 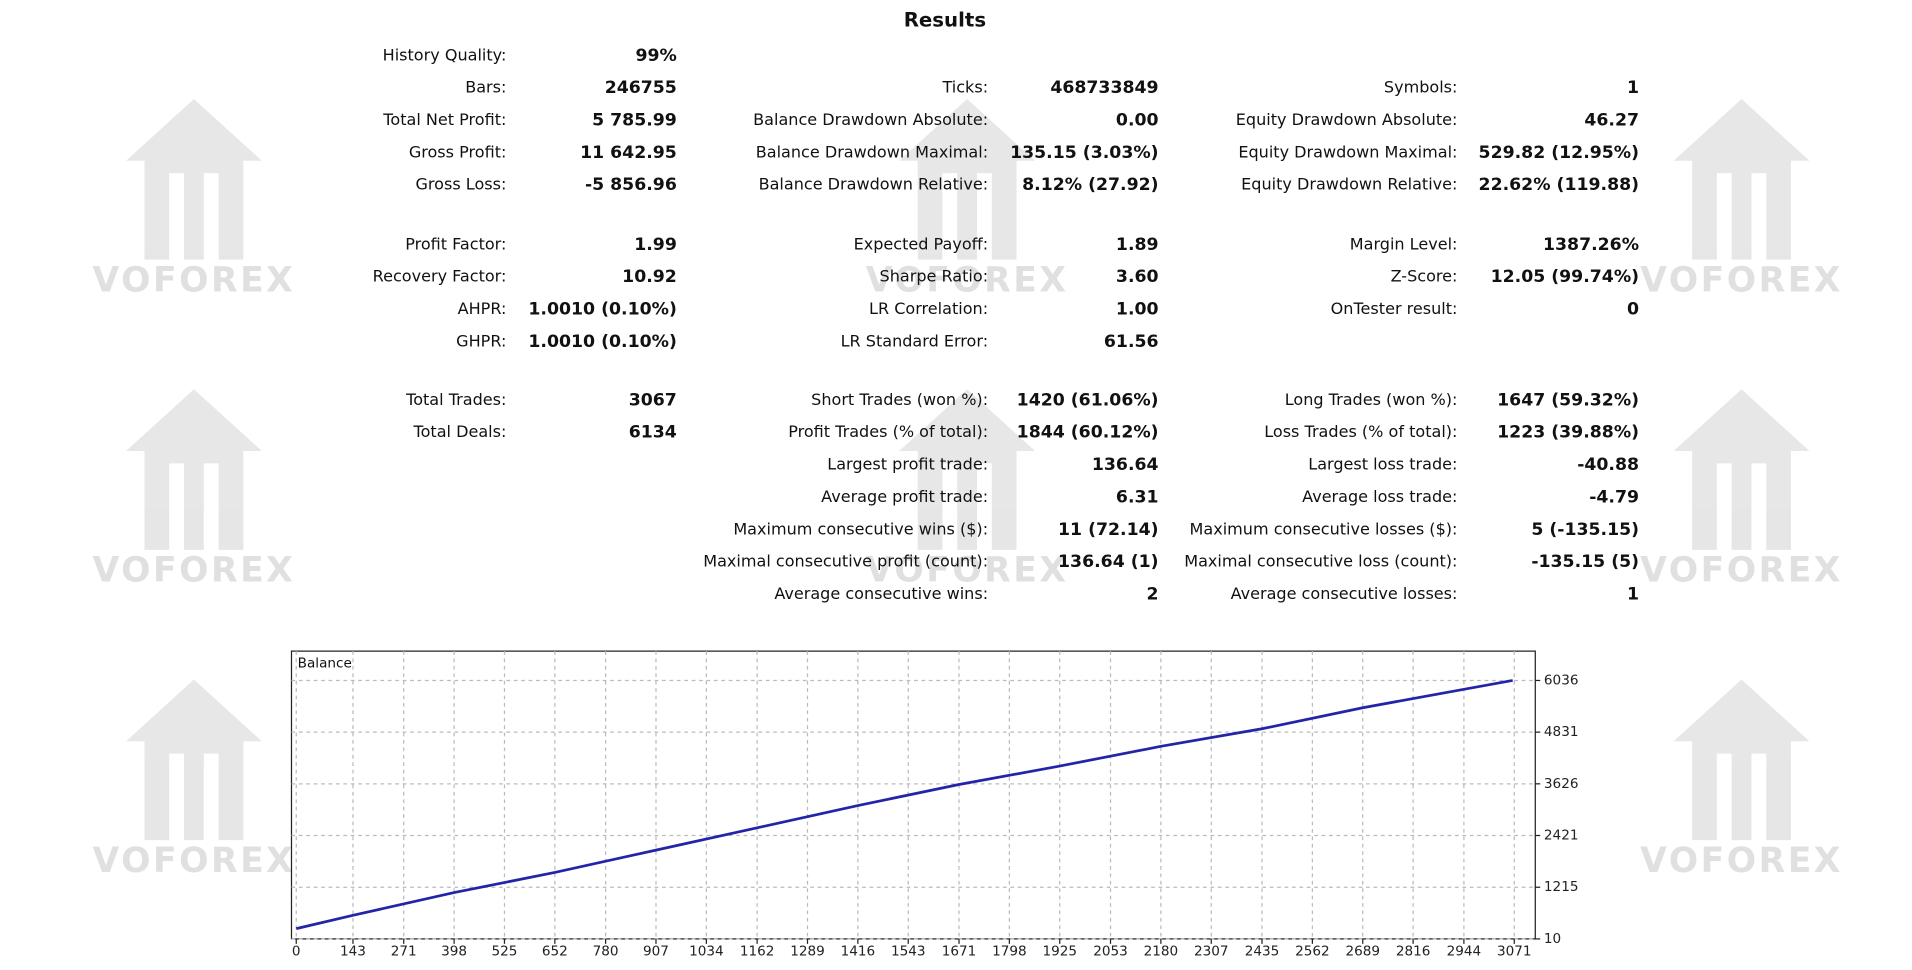 I want to click on stat-value: 1223 (39.88%), so click(x=1568, y=433).